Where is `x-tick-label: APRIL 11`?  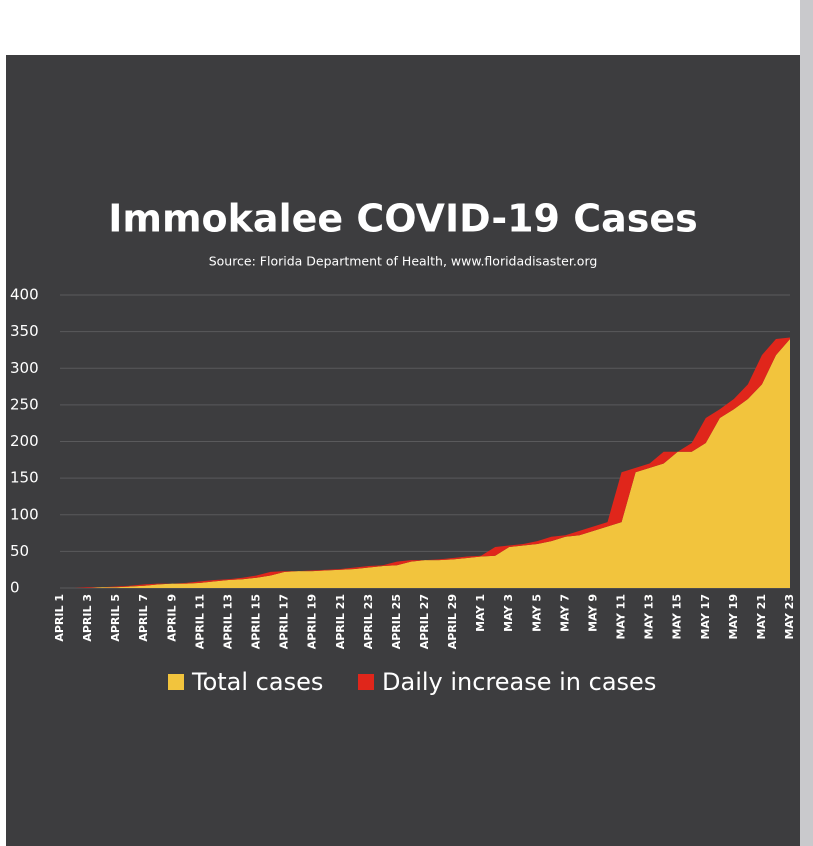 x-tick-label: APRIL 11 is located at coordinates (199, 621).